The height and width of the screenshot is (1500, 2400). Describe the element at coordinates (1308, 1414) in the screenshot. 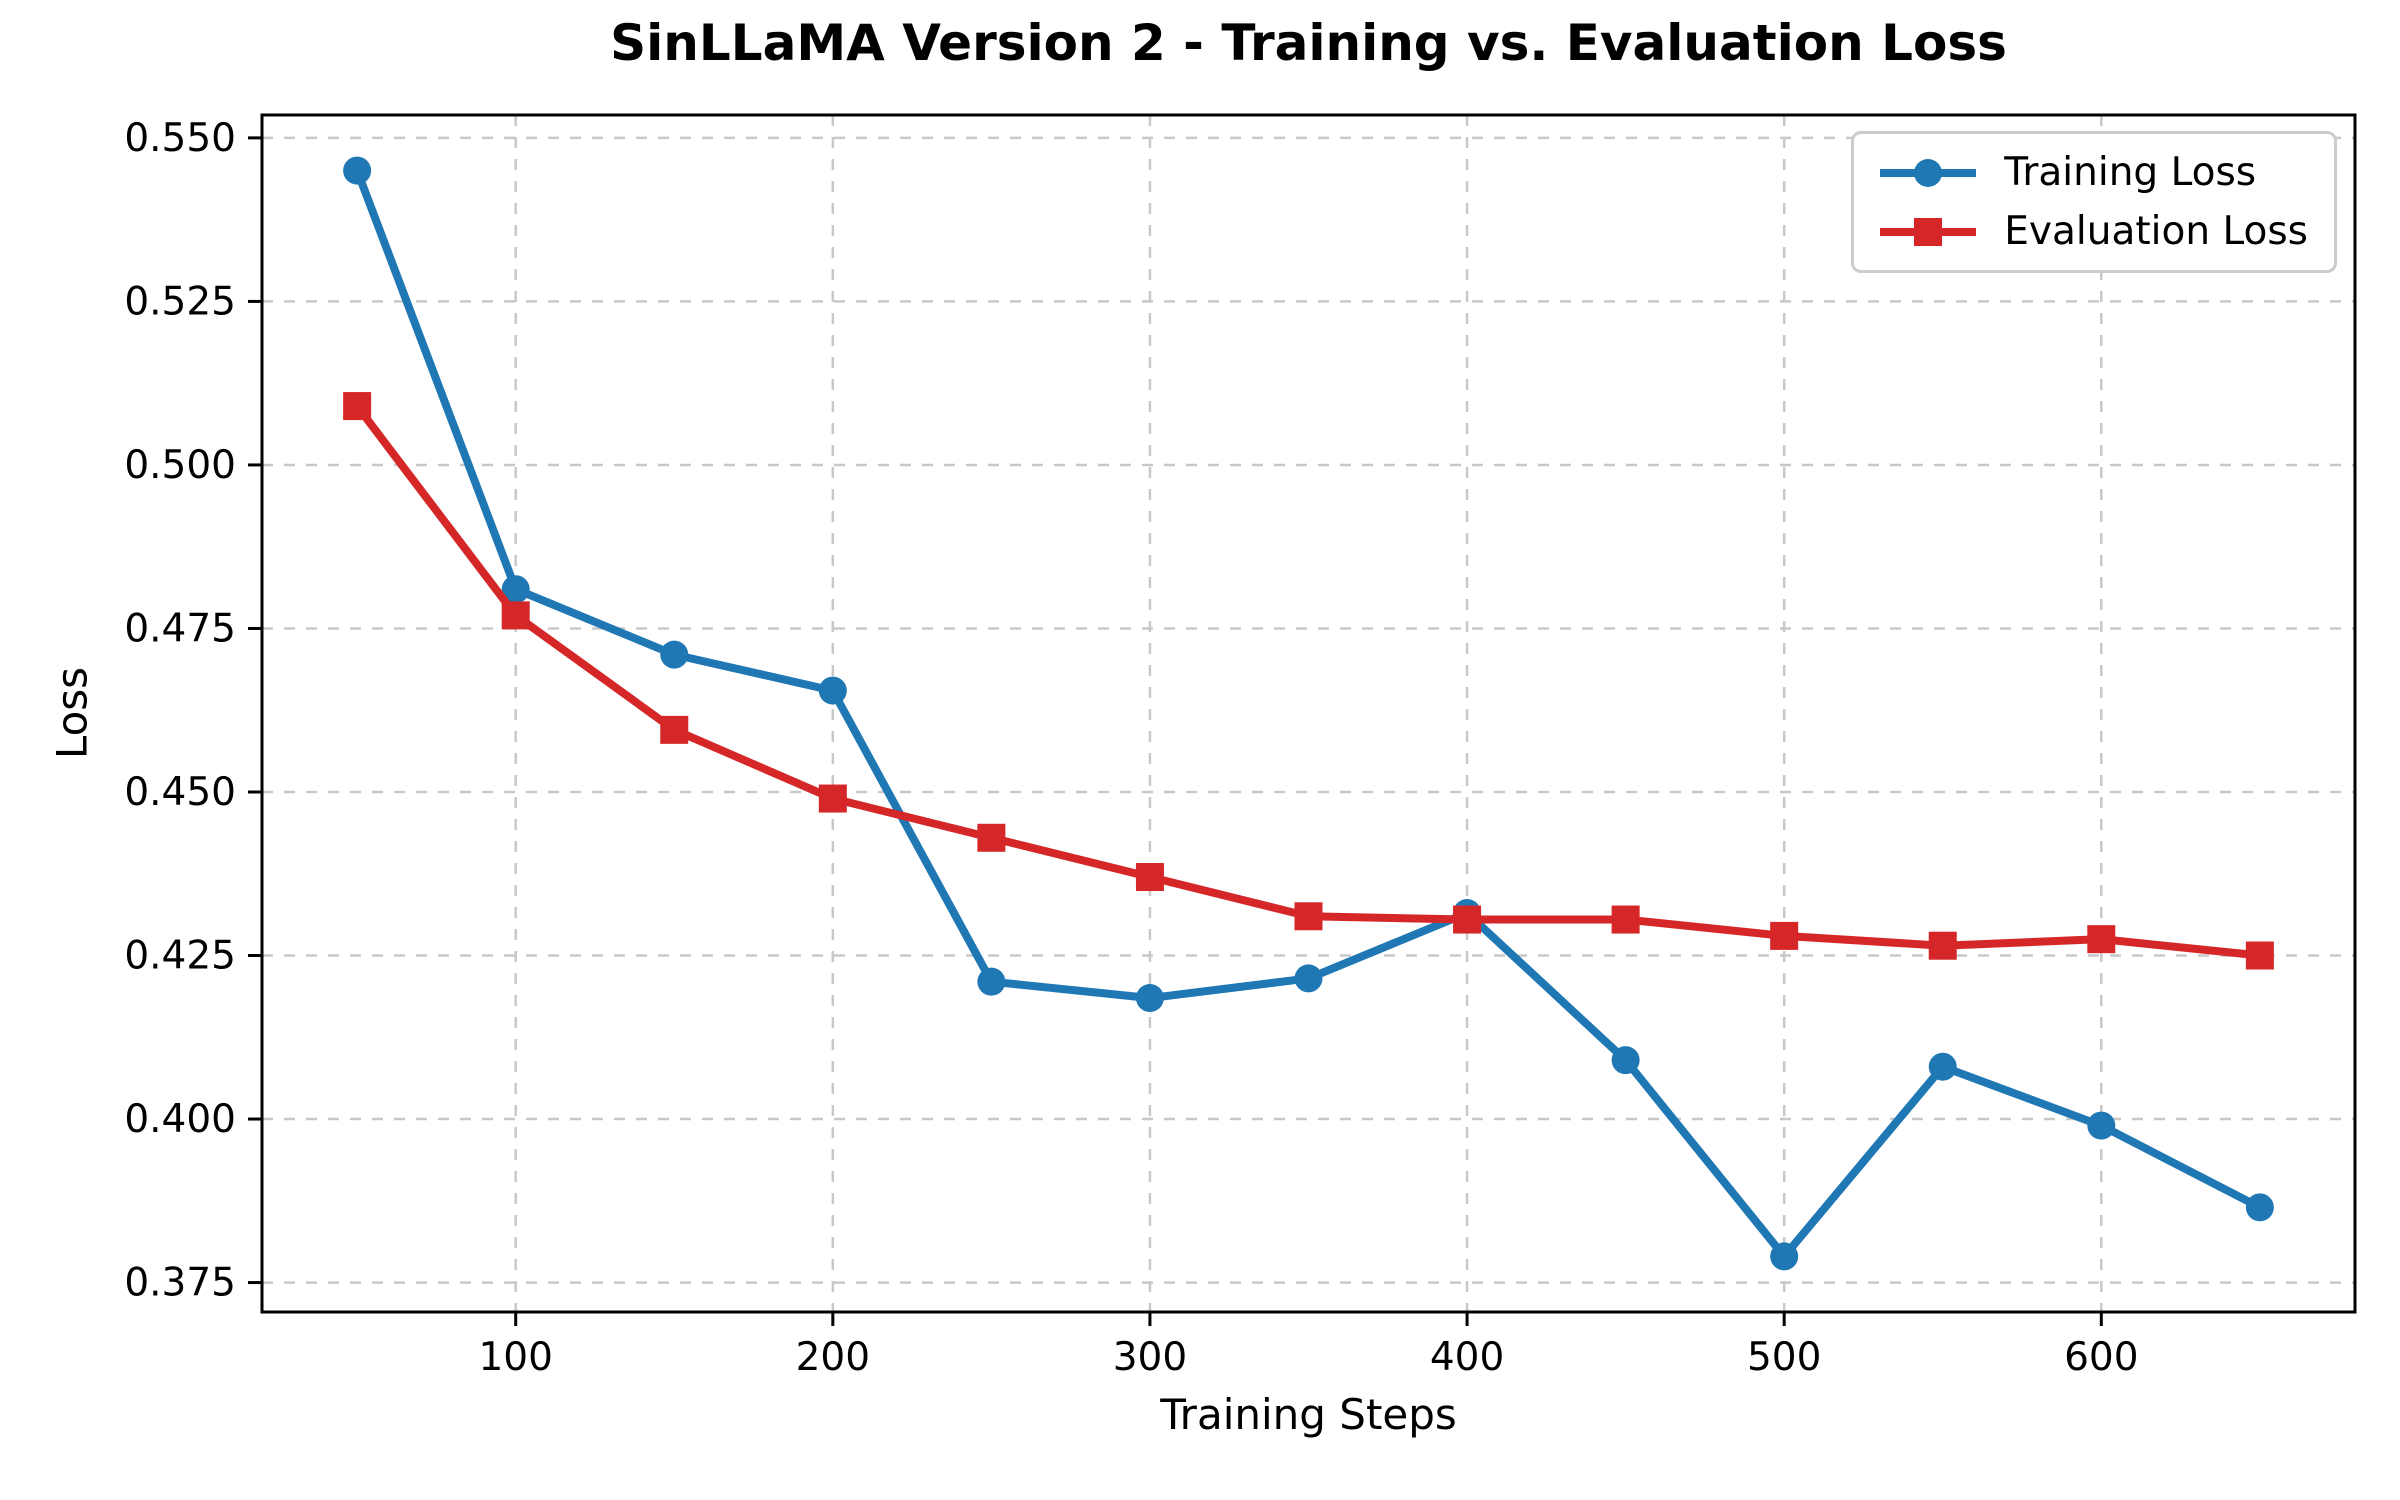

I see `x-axis-label: Training Steps` at that location.